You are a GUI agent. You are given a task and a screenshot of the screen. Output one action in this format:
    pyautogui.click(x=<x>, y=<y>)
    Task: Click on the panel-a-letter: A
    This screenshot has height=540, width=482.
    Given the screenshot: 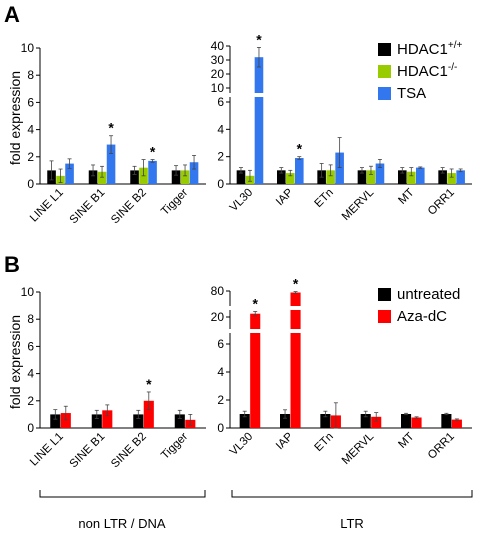 What is the action you would take?
    pyautogui.click(x=12, y=14)
    